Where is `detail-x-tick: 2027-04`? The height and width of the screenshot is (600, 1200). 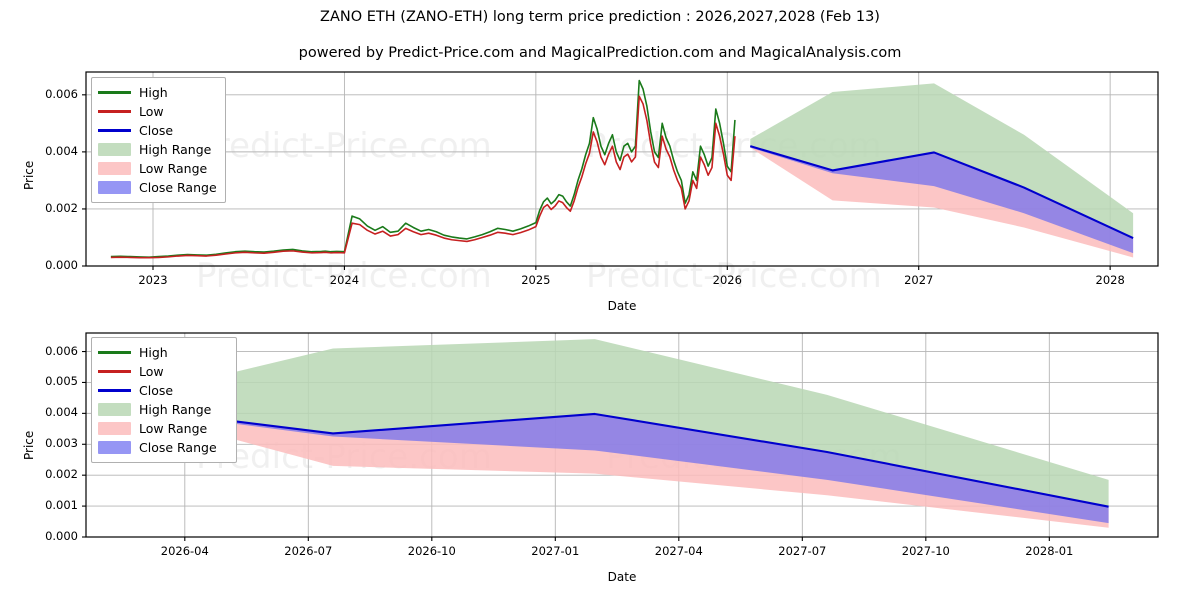
detail-x-tick: 2027-04 is located at coordinates (678, 551).